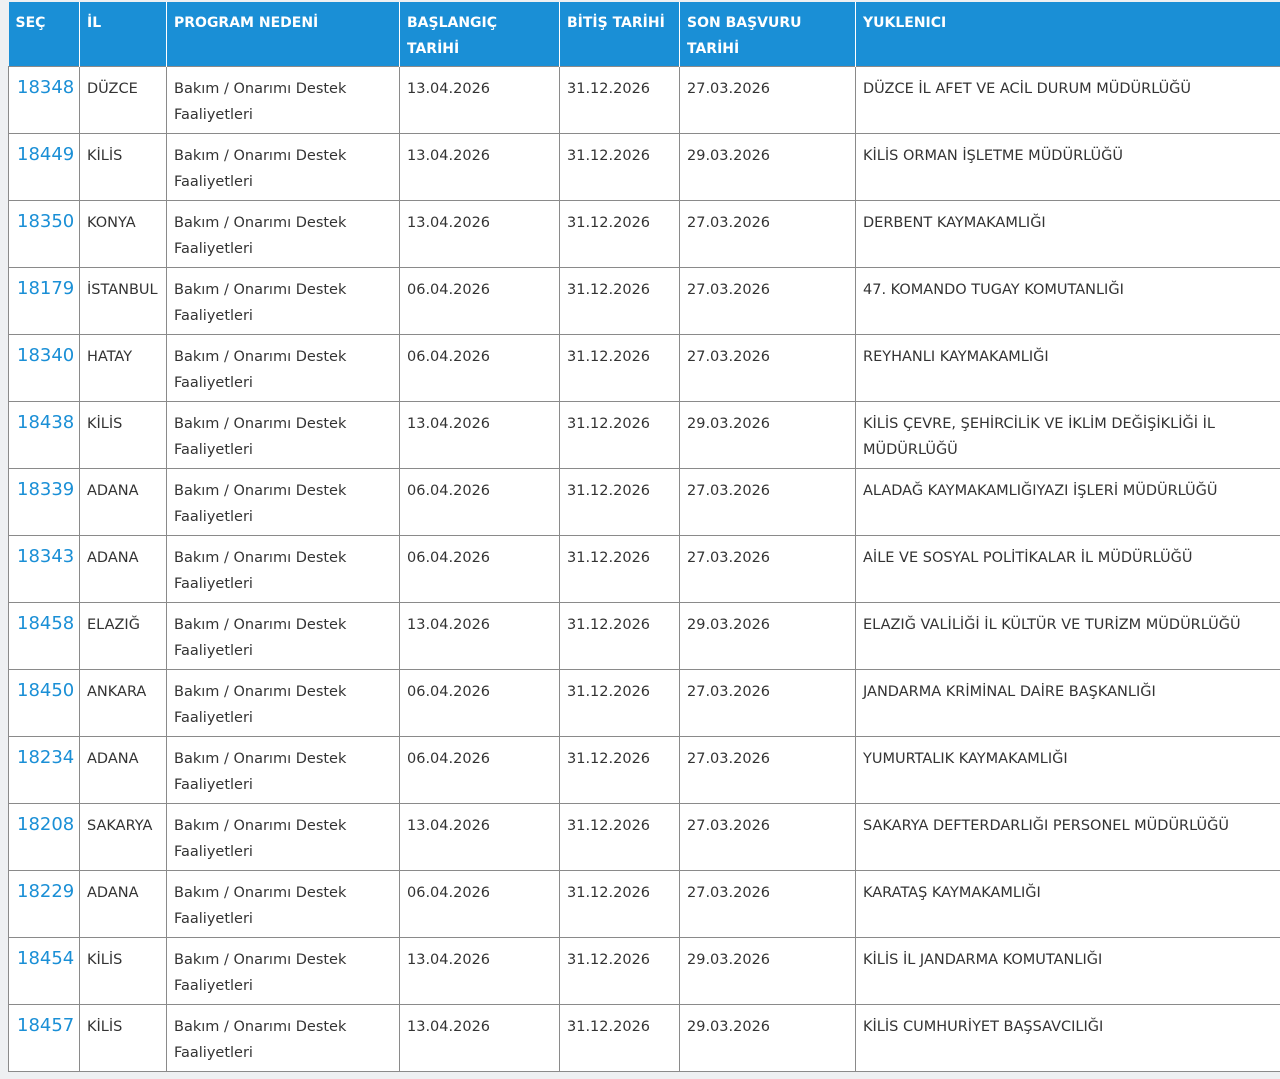 This screenshot has width=1280, height=1079. I want to click on contractor-cell: JANDARMA KRİMİNAL DAİRE BAŞKANLIĞI, so click(1067, 702).